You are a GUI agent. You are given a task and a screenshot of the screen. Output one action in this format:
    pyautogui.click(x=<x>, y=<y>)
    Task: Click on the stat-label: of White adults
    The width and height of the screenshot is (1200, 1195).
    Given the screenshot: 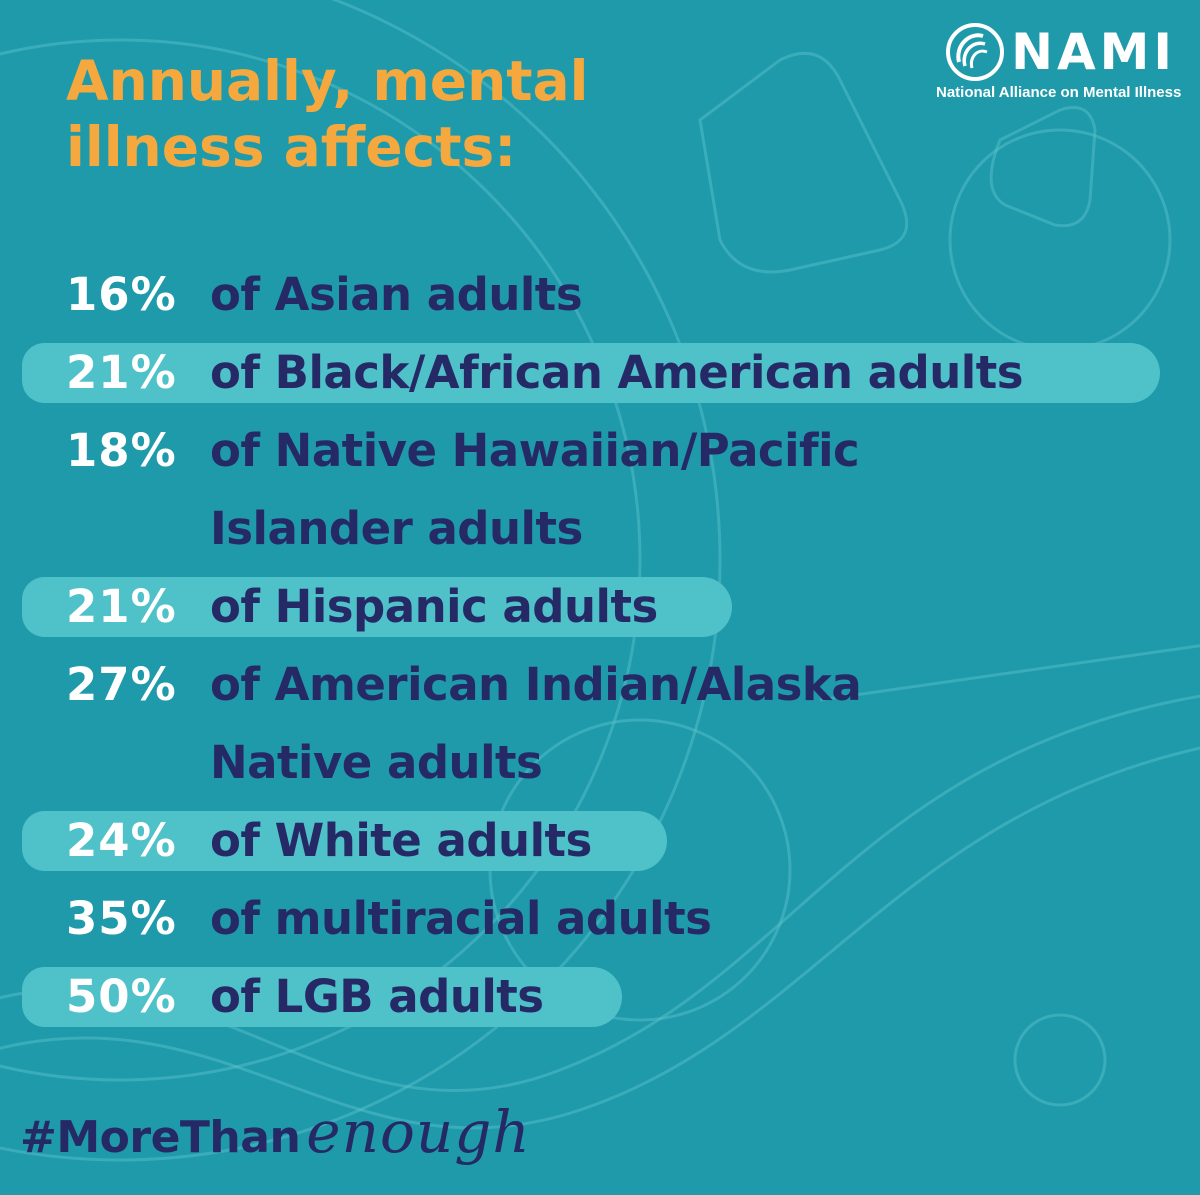 What is the action you would take?
    pyautogui.click(x=680, y=841)
    